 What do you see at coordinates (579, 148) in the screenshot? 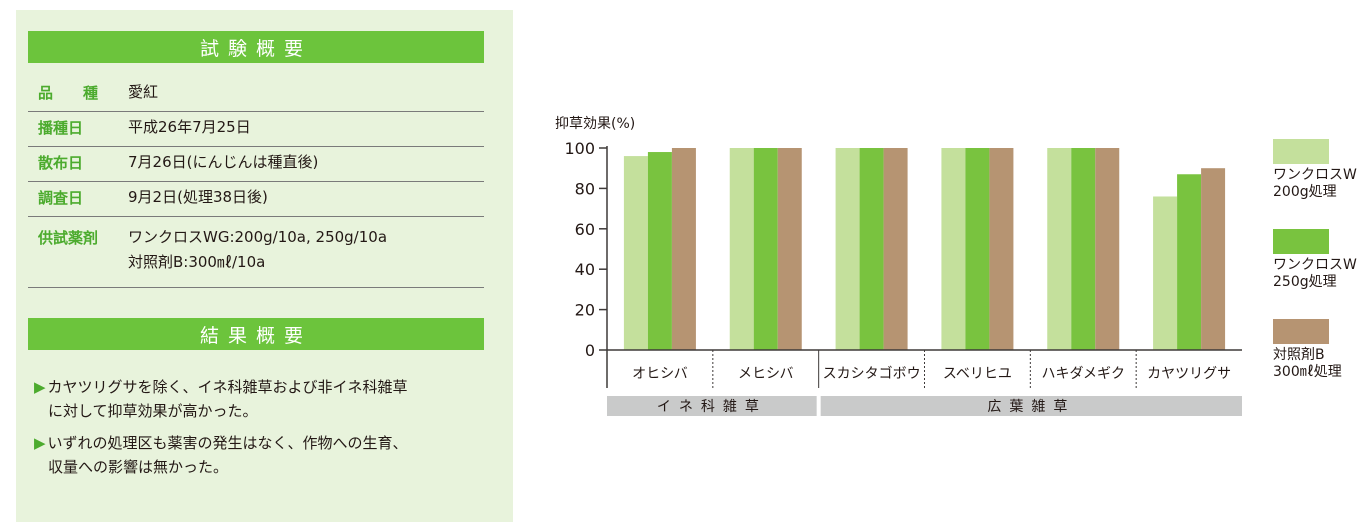
I see `y-tick-label: 100` at bounding box center [579, 148].